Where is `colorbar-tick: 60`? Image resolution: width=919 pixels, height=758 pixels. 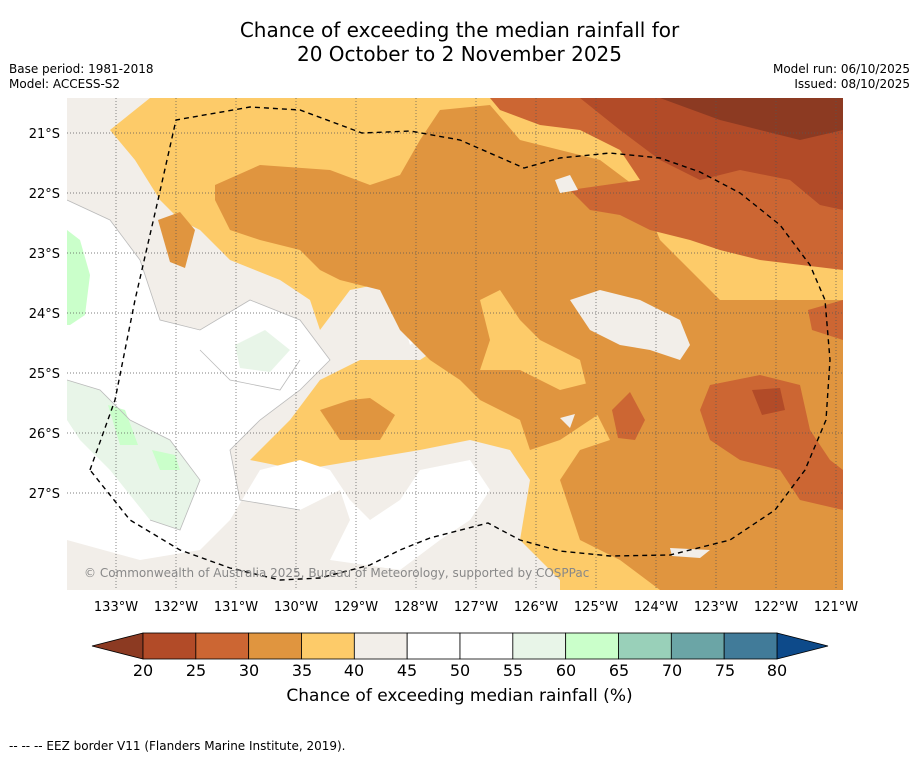
colorbar-tick: 60 is located at coordinates (566, 670).